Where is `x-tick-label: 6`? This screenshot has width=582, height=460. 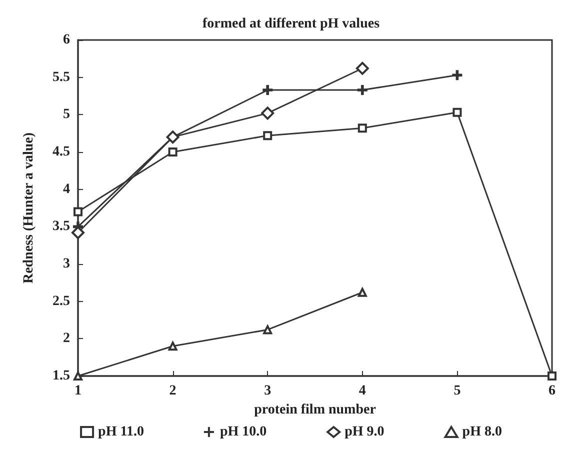 x-tick-label: 6 is located at coordinates (552, 391).